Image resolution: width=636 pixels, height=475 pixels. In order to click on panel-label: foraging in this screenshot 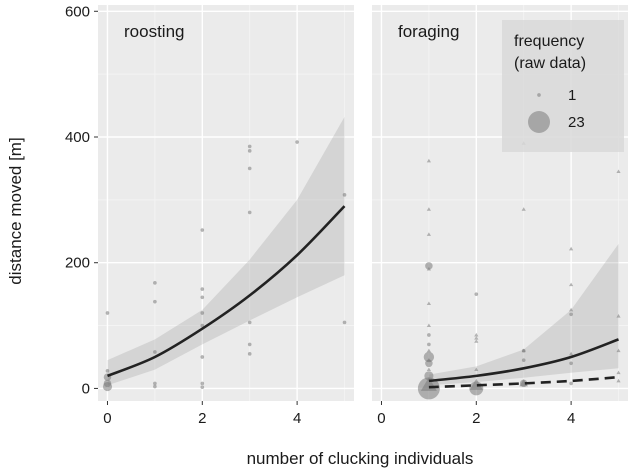, I will do `click(428, 31)`.